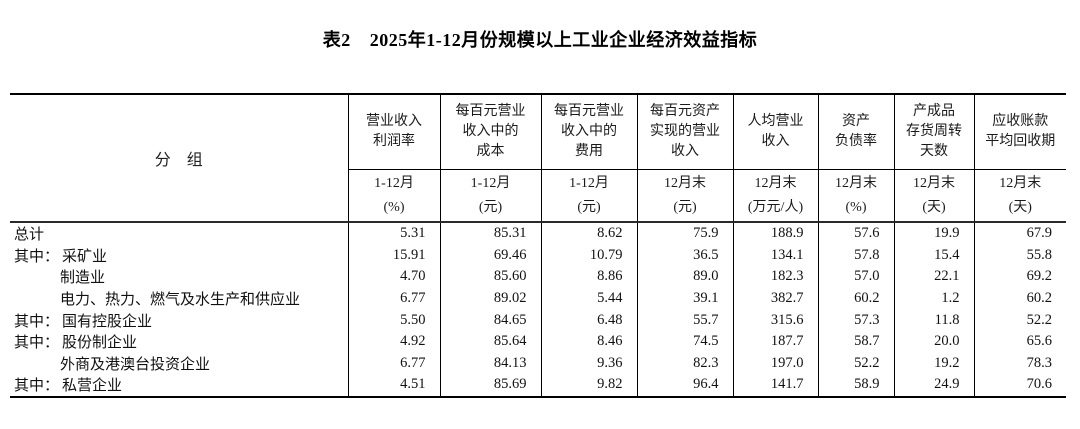 Image resolution: width=1080 pixels, height=429 pixels. I want to click on page-title: 表2 2025年1-12月份规模以上工业企业经济效益指标, so click(540, 39).